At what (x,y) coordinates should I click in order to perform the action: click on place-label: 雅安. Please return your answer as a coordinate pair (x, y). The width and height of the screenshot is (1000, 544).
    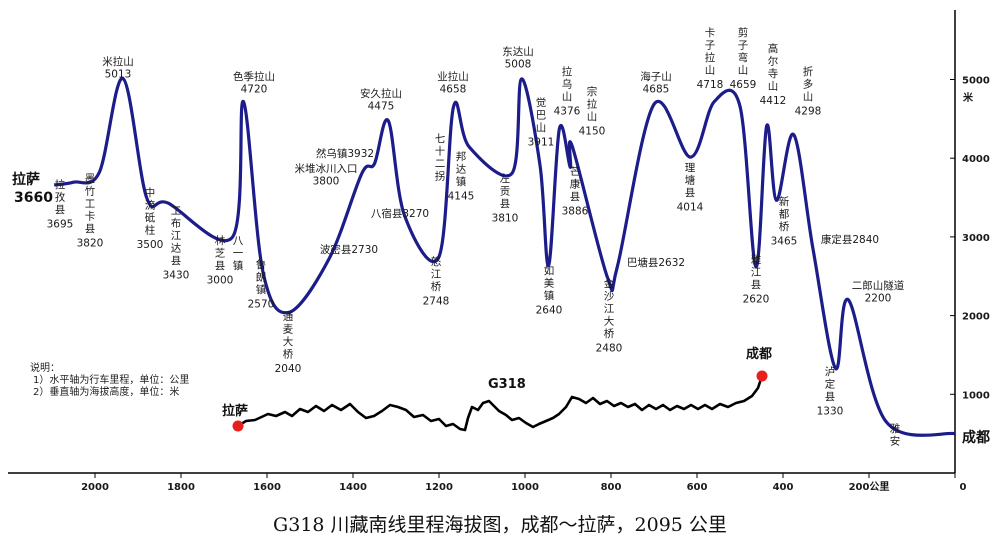
    Looking at the image, I should click on (895, 435).